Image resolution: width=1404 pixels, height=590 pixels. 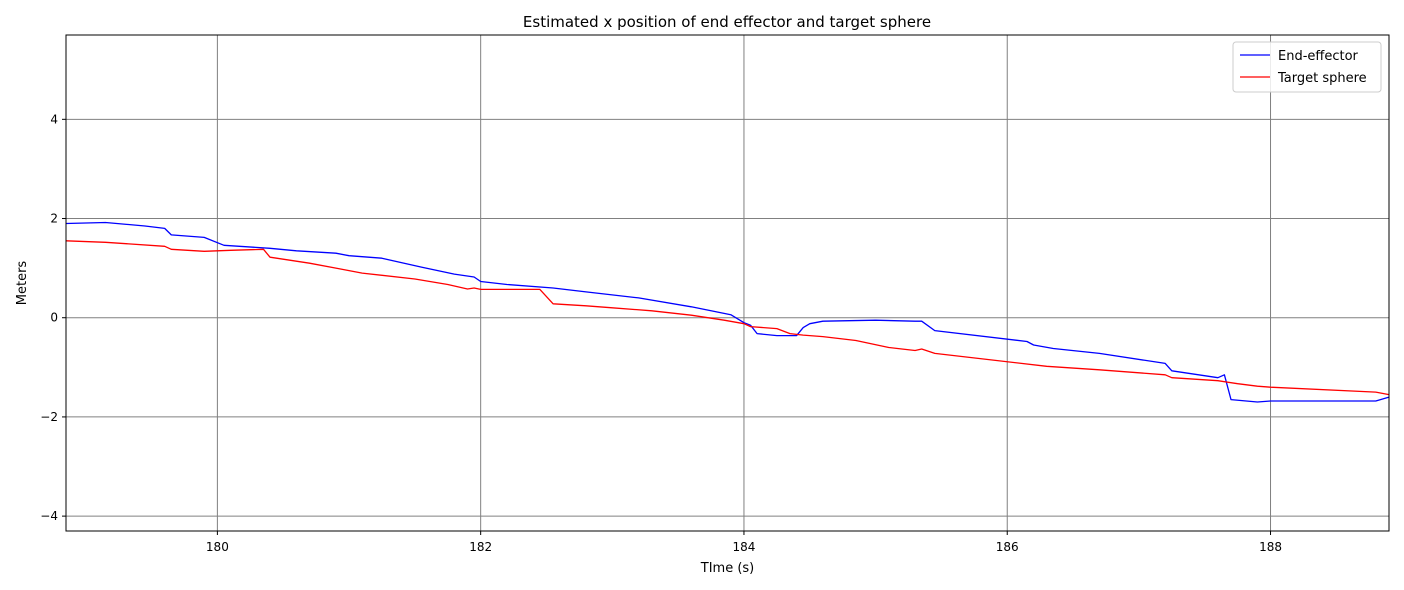 What do you see at coordinates (1307, 67) in the screenshot?
I see `legend: End-effector Target sphere` at bounding box center [1307, 67].